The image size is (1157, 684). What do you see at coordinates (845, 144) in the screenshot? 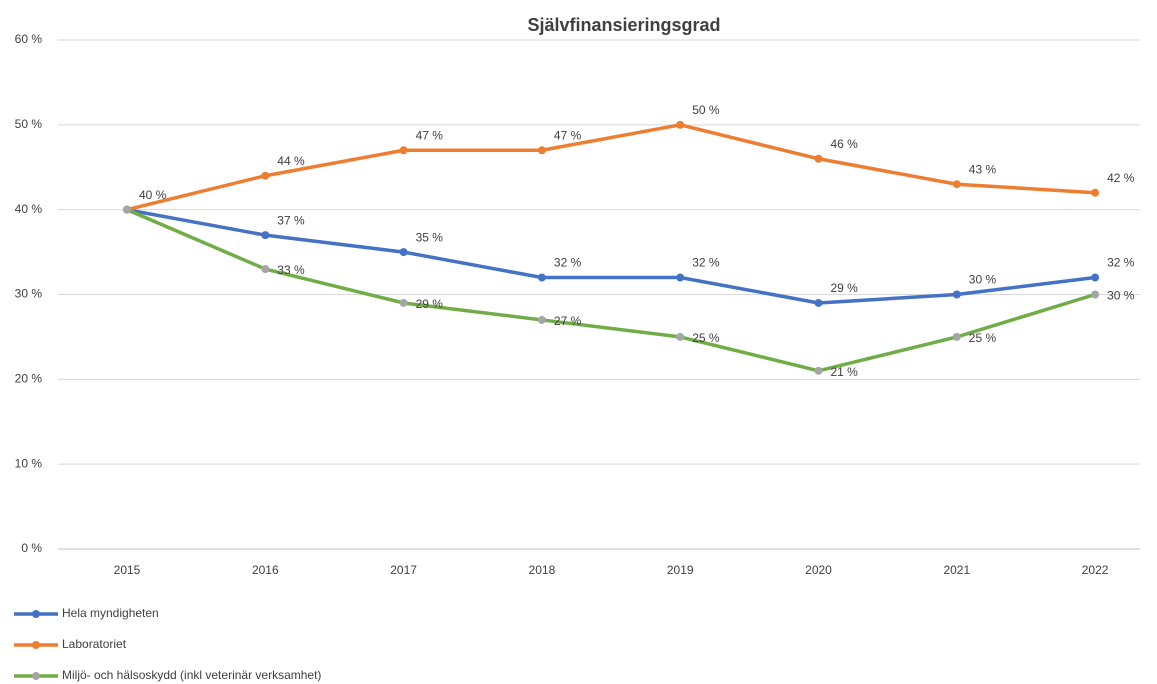
I see `data-label: 46 %` at bounding box center [845, 144].